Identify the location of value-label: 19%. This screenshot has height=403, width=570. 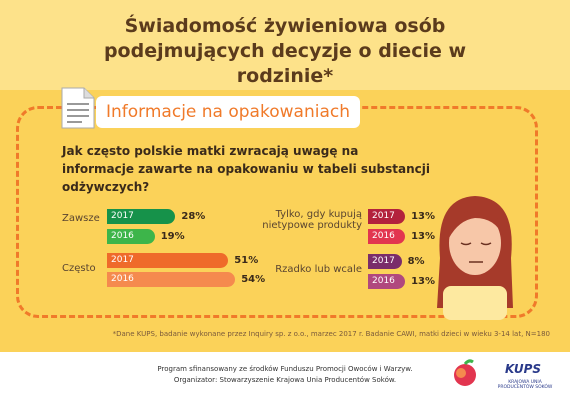
(172, 236).